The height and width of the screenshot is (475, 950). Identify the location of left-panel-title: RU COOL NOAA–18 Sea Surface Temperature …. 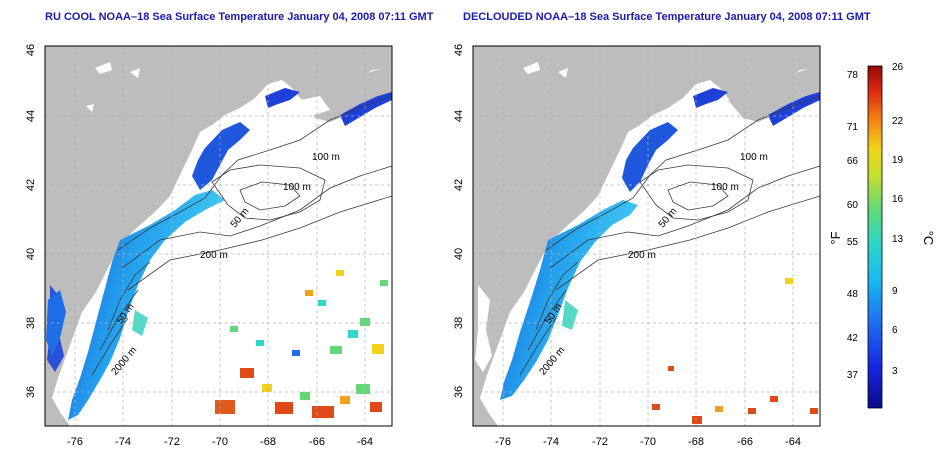
(239, 17).